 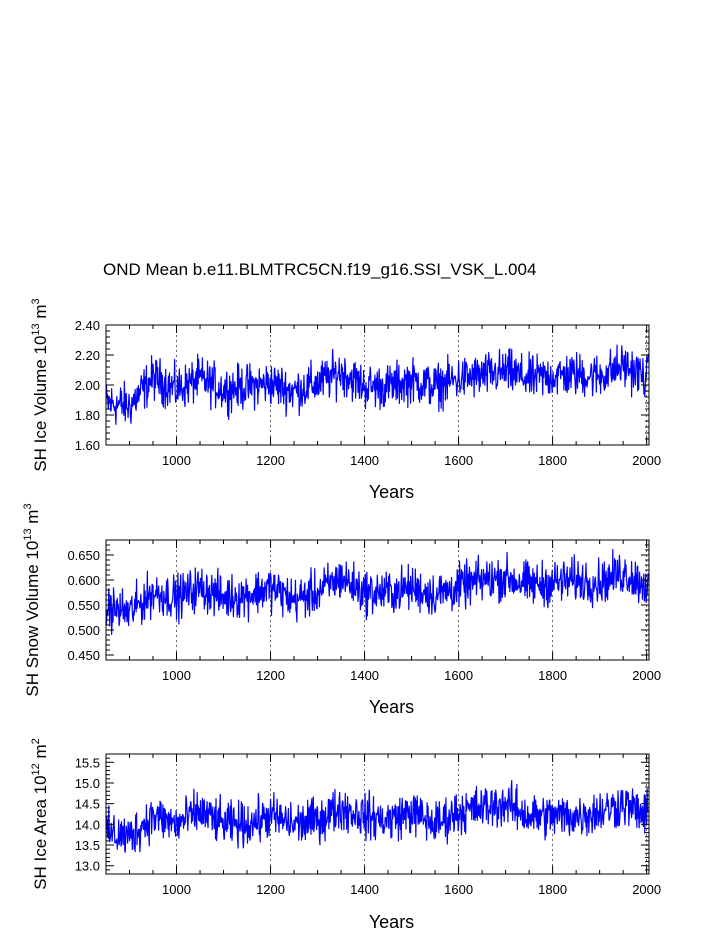 I want to click on y-tick-label: 14.0, so click(x=87, y=824).